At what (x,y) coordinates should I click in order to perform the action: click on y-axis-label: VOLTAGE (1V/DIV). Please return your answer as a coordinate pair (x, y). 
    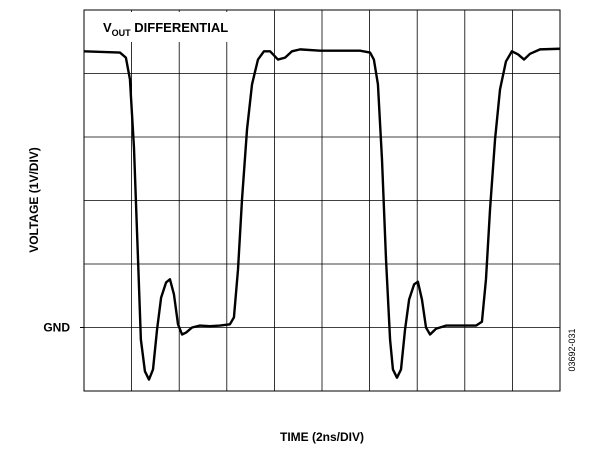
    Looking at the image, I should click on (34, 200).